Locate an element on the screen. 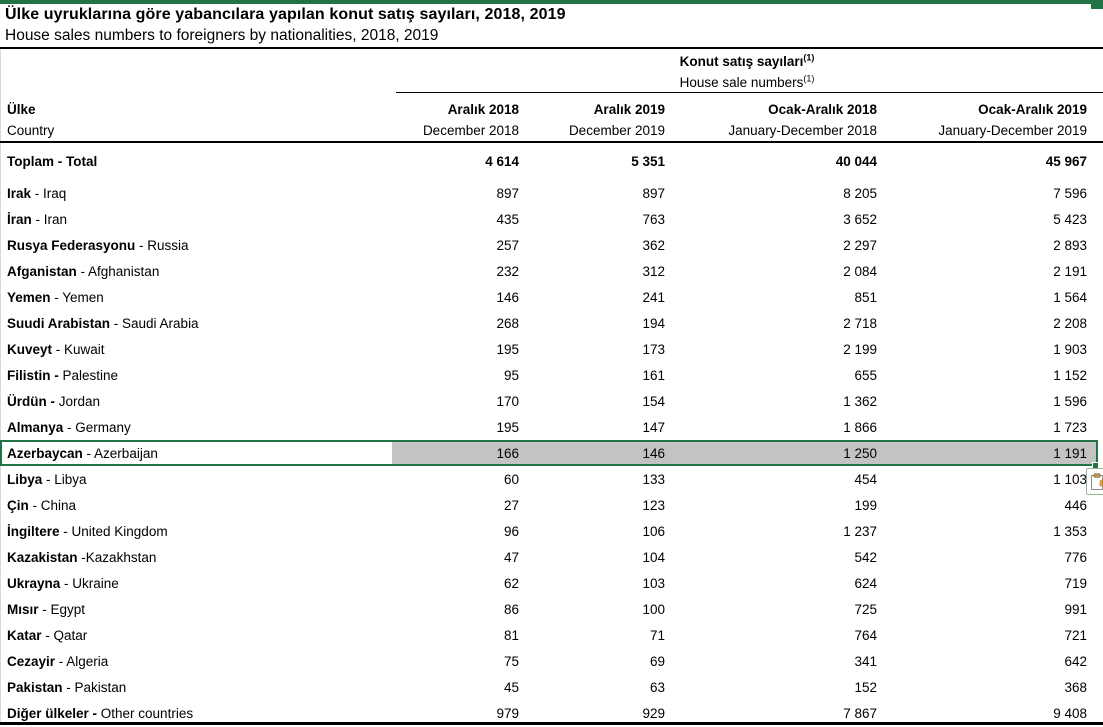  value-cell-jan-dec-2019: 45 967 is located at coordinates (1066, 161).